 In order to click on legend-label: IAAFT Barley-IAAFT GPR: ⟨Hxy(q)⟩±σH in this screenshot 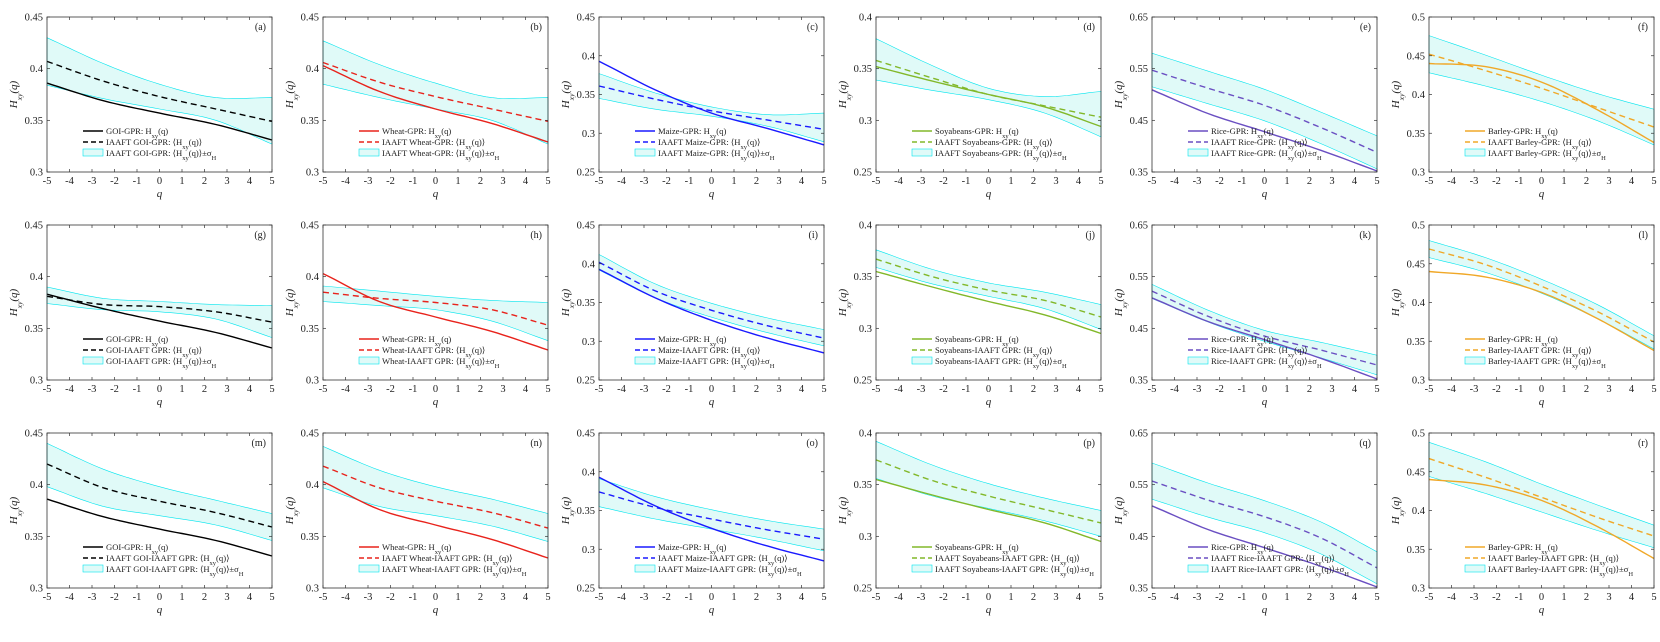, I will do `click(1560, 571)`.